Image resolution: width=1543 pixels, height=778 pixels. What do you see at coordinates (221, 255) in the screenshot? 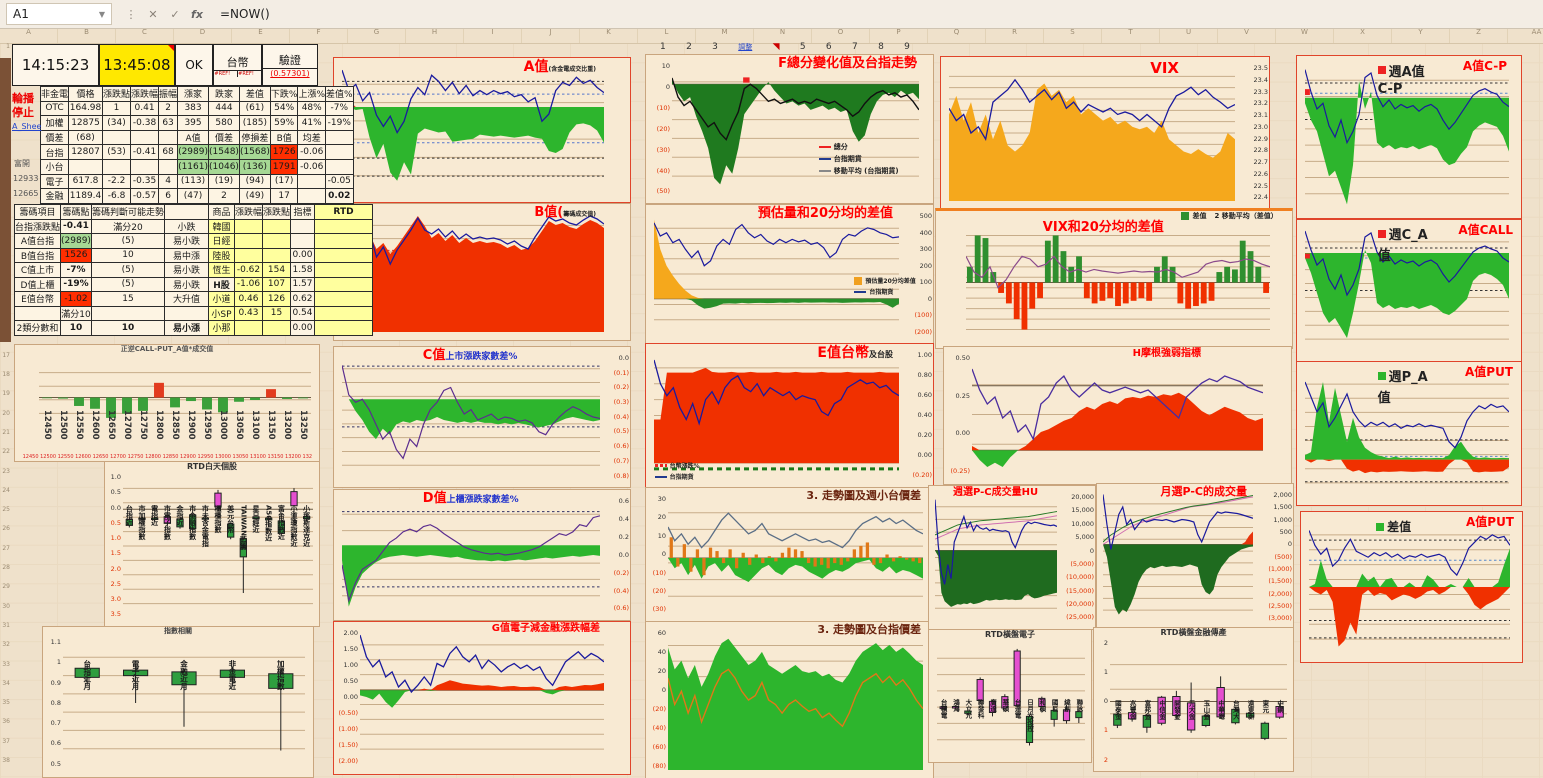
I see `table-cell: 陸股` at bounding box center [221, 255].